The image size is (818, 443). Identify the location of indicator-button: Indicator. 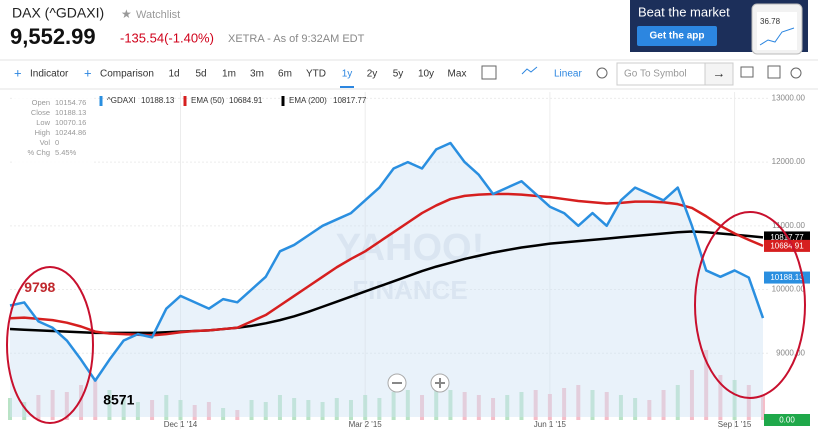
(49, 74).